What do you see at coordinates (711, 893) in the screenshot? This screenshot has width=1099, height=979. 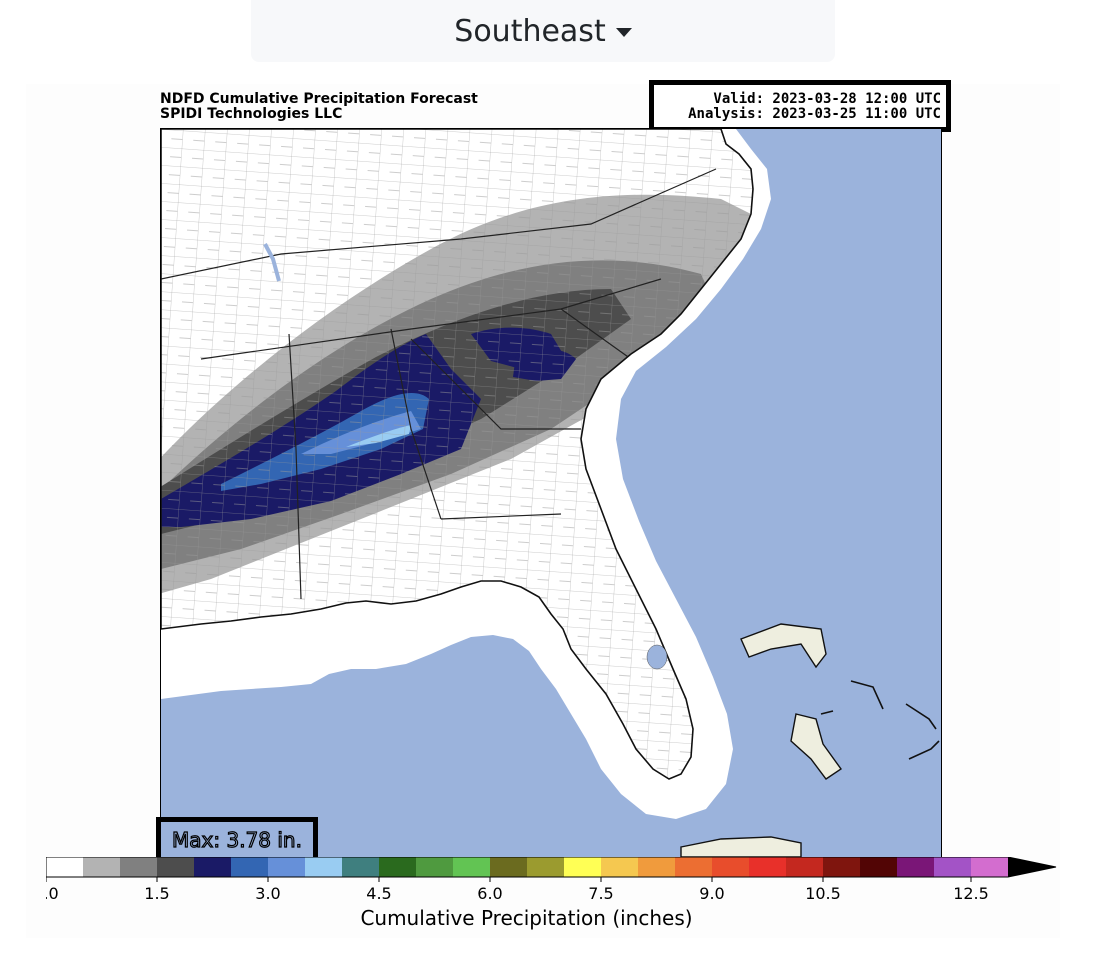 I see `colorbar-tick-label: 9.0` at bounding box center [711, 893].